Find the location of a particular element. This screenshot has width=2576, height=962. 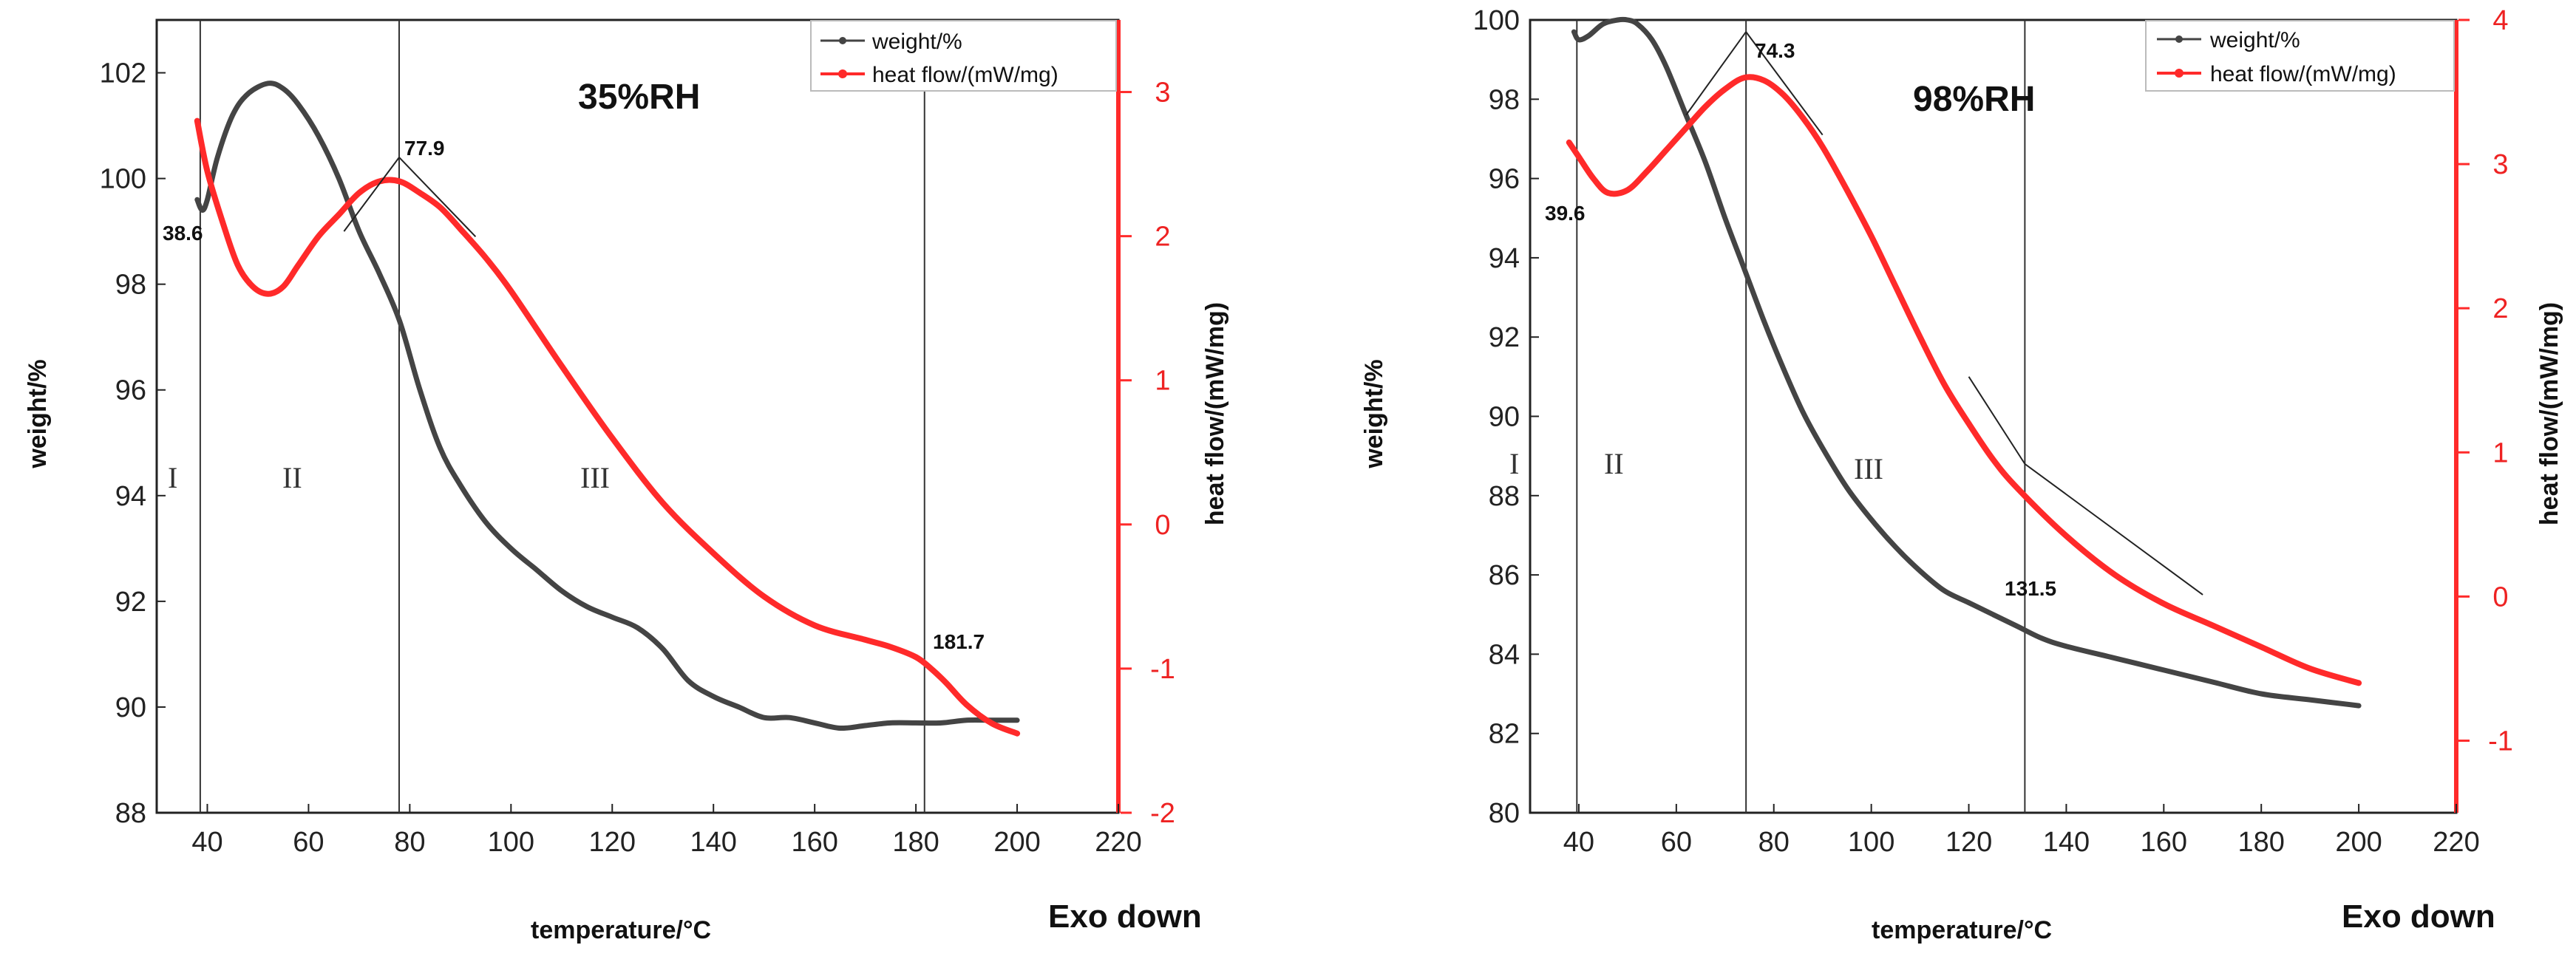

y-tick-label-left: 86 is located at coordinates (1504, 575).